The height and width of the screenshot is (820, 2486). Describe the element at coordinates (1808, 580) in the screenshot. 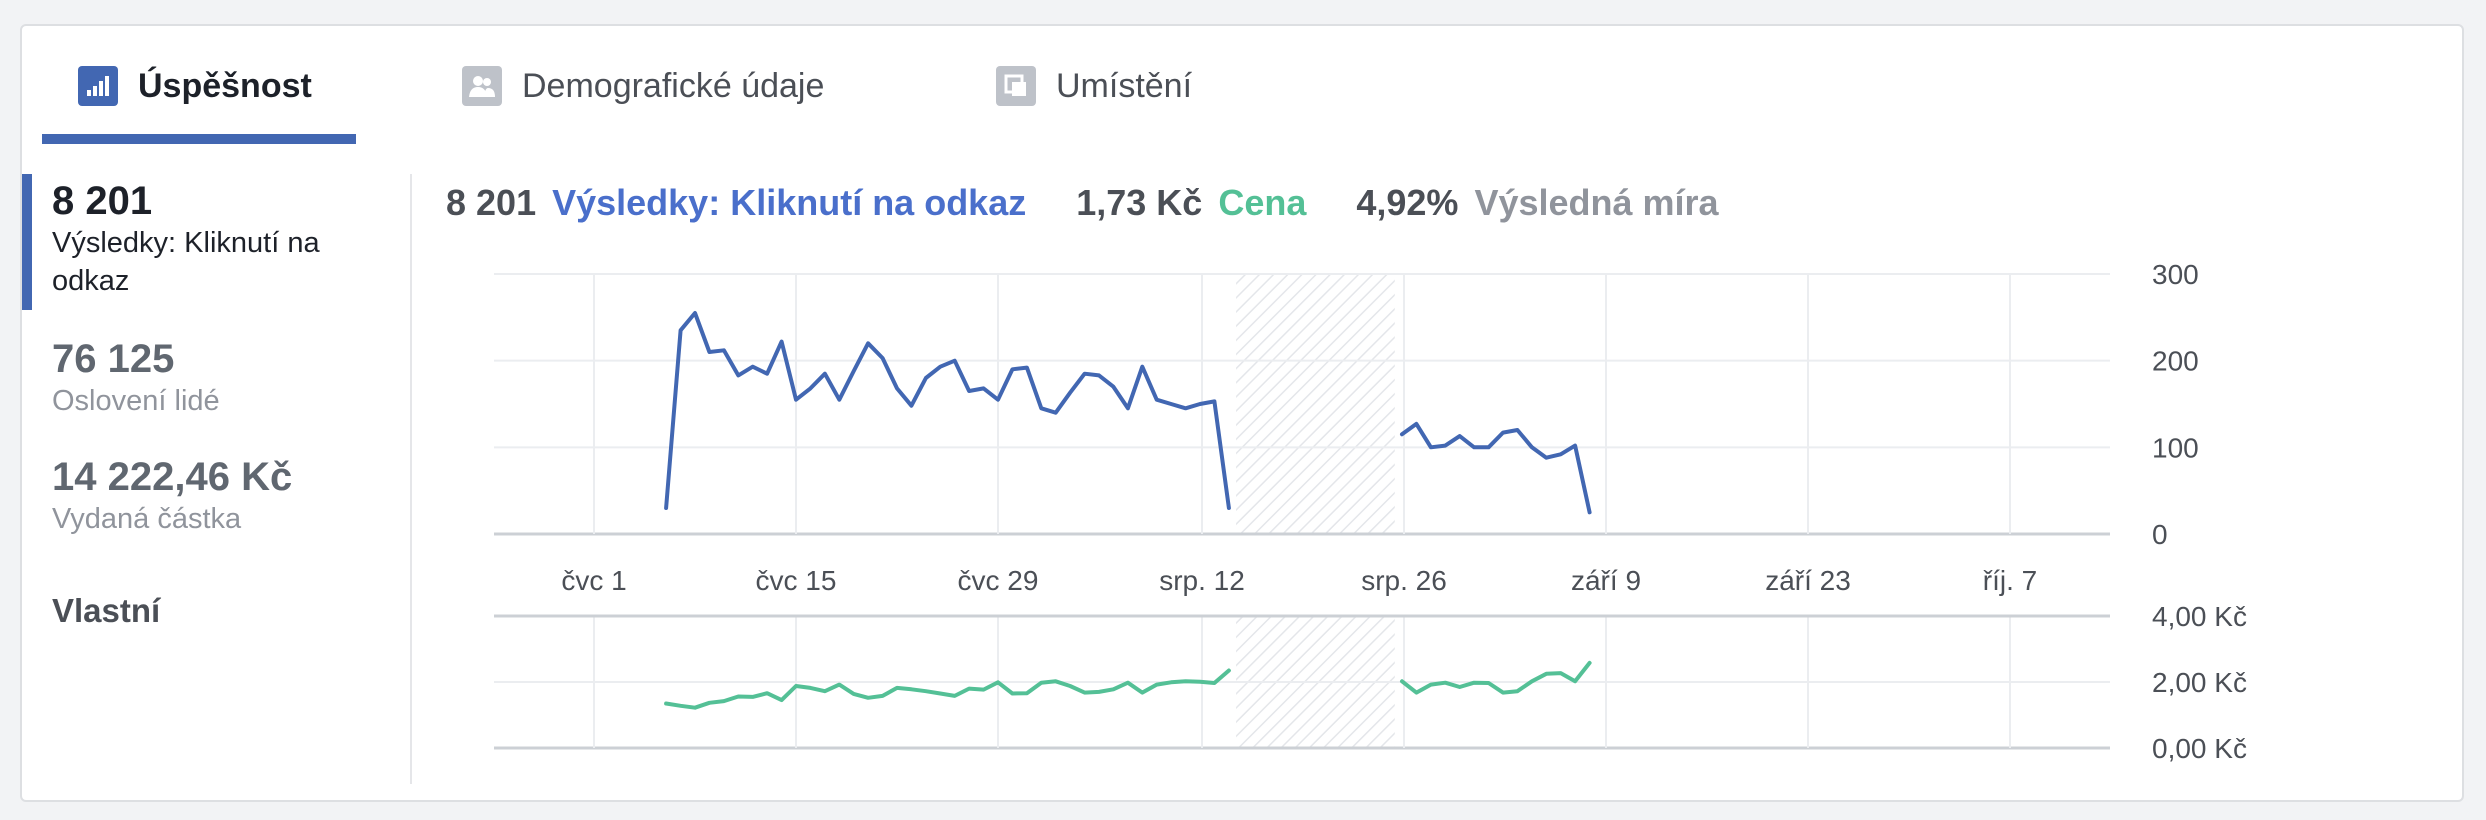

I see `results-chart-x-tick-label: září 23` at that location.